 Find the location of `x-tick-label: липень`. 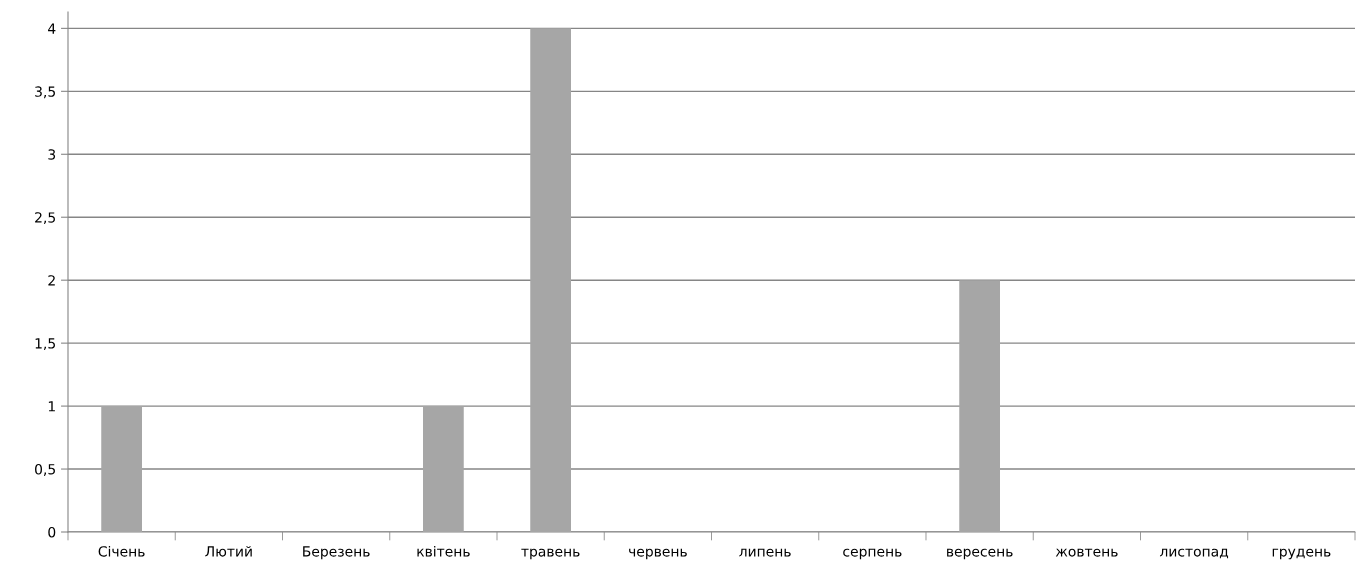

x-tick-label: липень is located at coordinates (765, 552).